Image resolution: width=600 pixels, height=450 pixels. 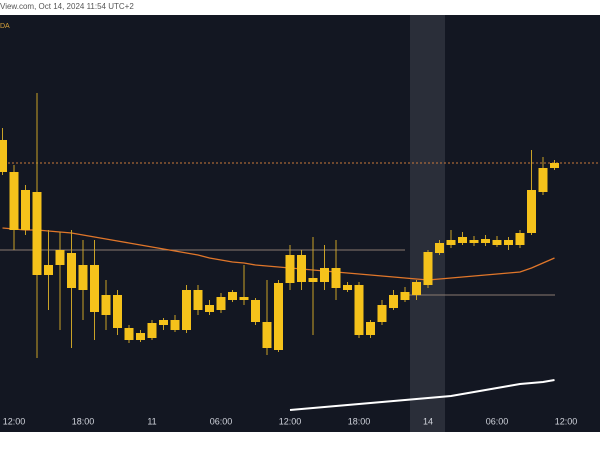 What do you see at coordinates (300, 7) in the screenshot?
I see `header-bar` at bounding box center [300, 7].